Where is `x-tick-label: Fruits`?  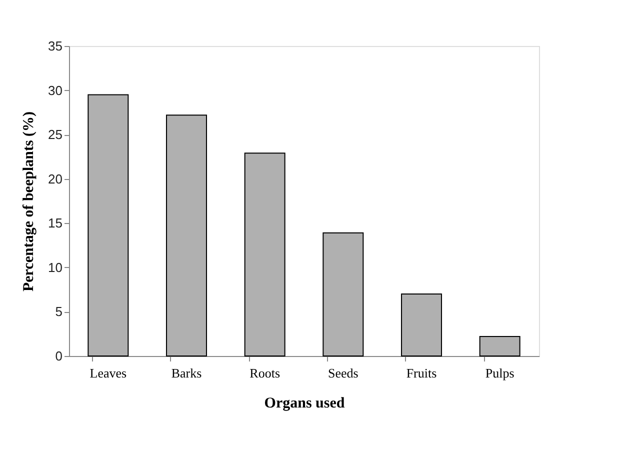 x-tick-label: Fruits is located at coordinates (421, 373).